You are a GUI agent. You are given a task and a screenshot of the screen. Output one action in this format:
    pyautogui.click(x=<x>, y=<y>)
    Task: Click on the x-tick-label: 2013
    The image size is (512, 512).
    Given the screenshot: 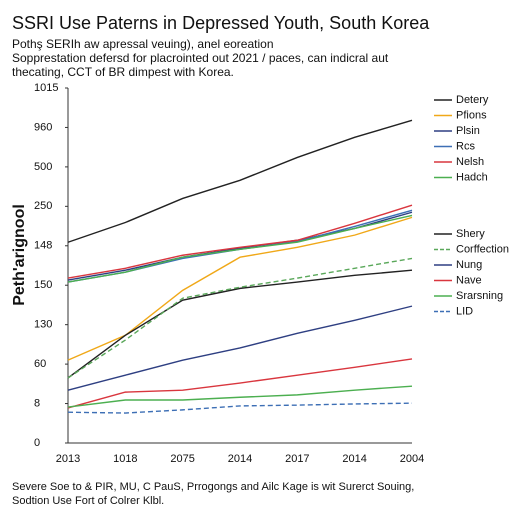 What is the action you would take?
    pyautogui.click(x=68, y=459)
    